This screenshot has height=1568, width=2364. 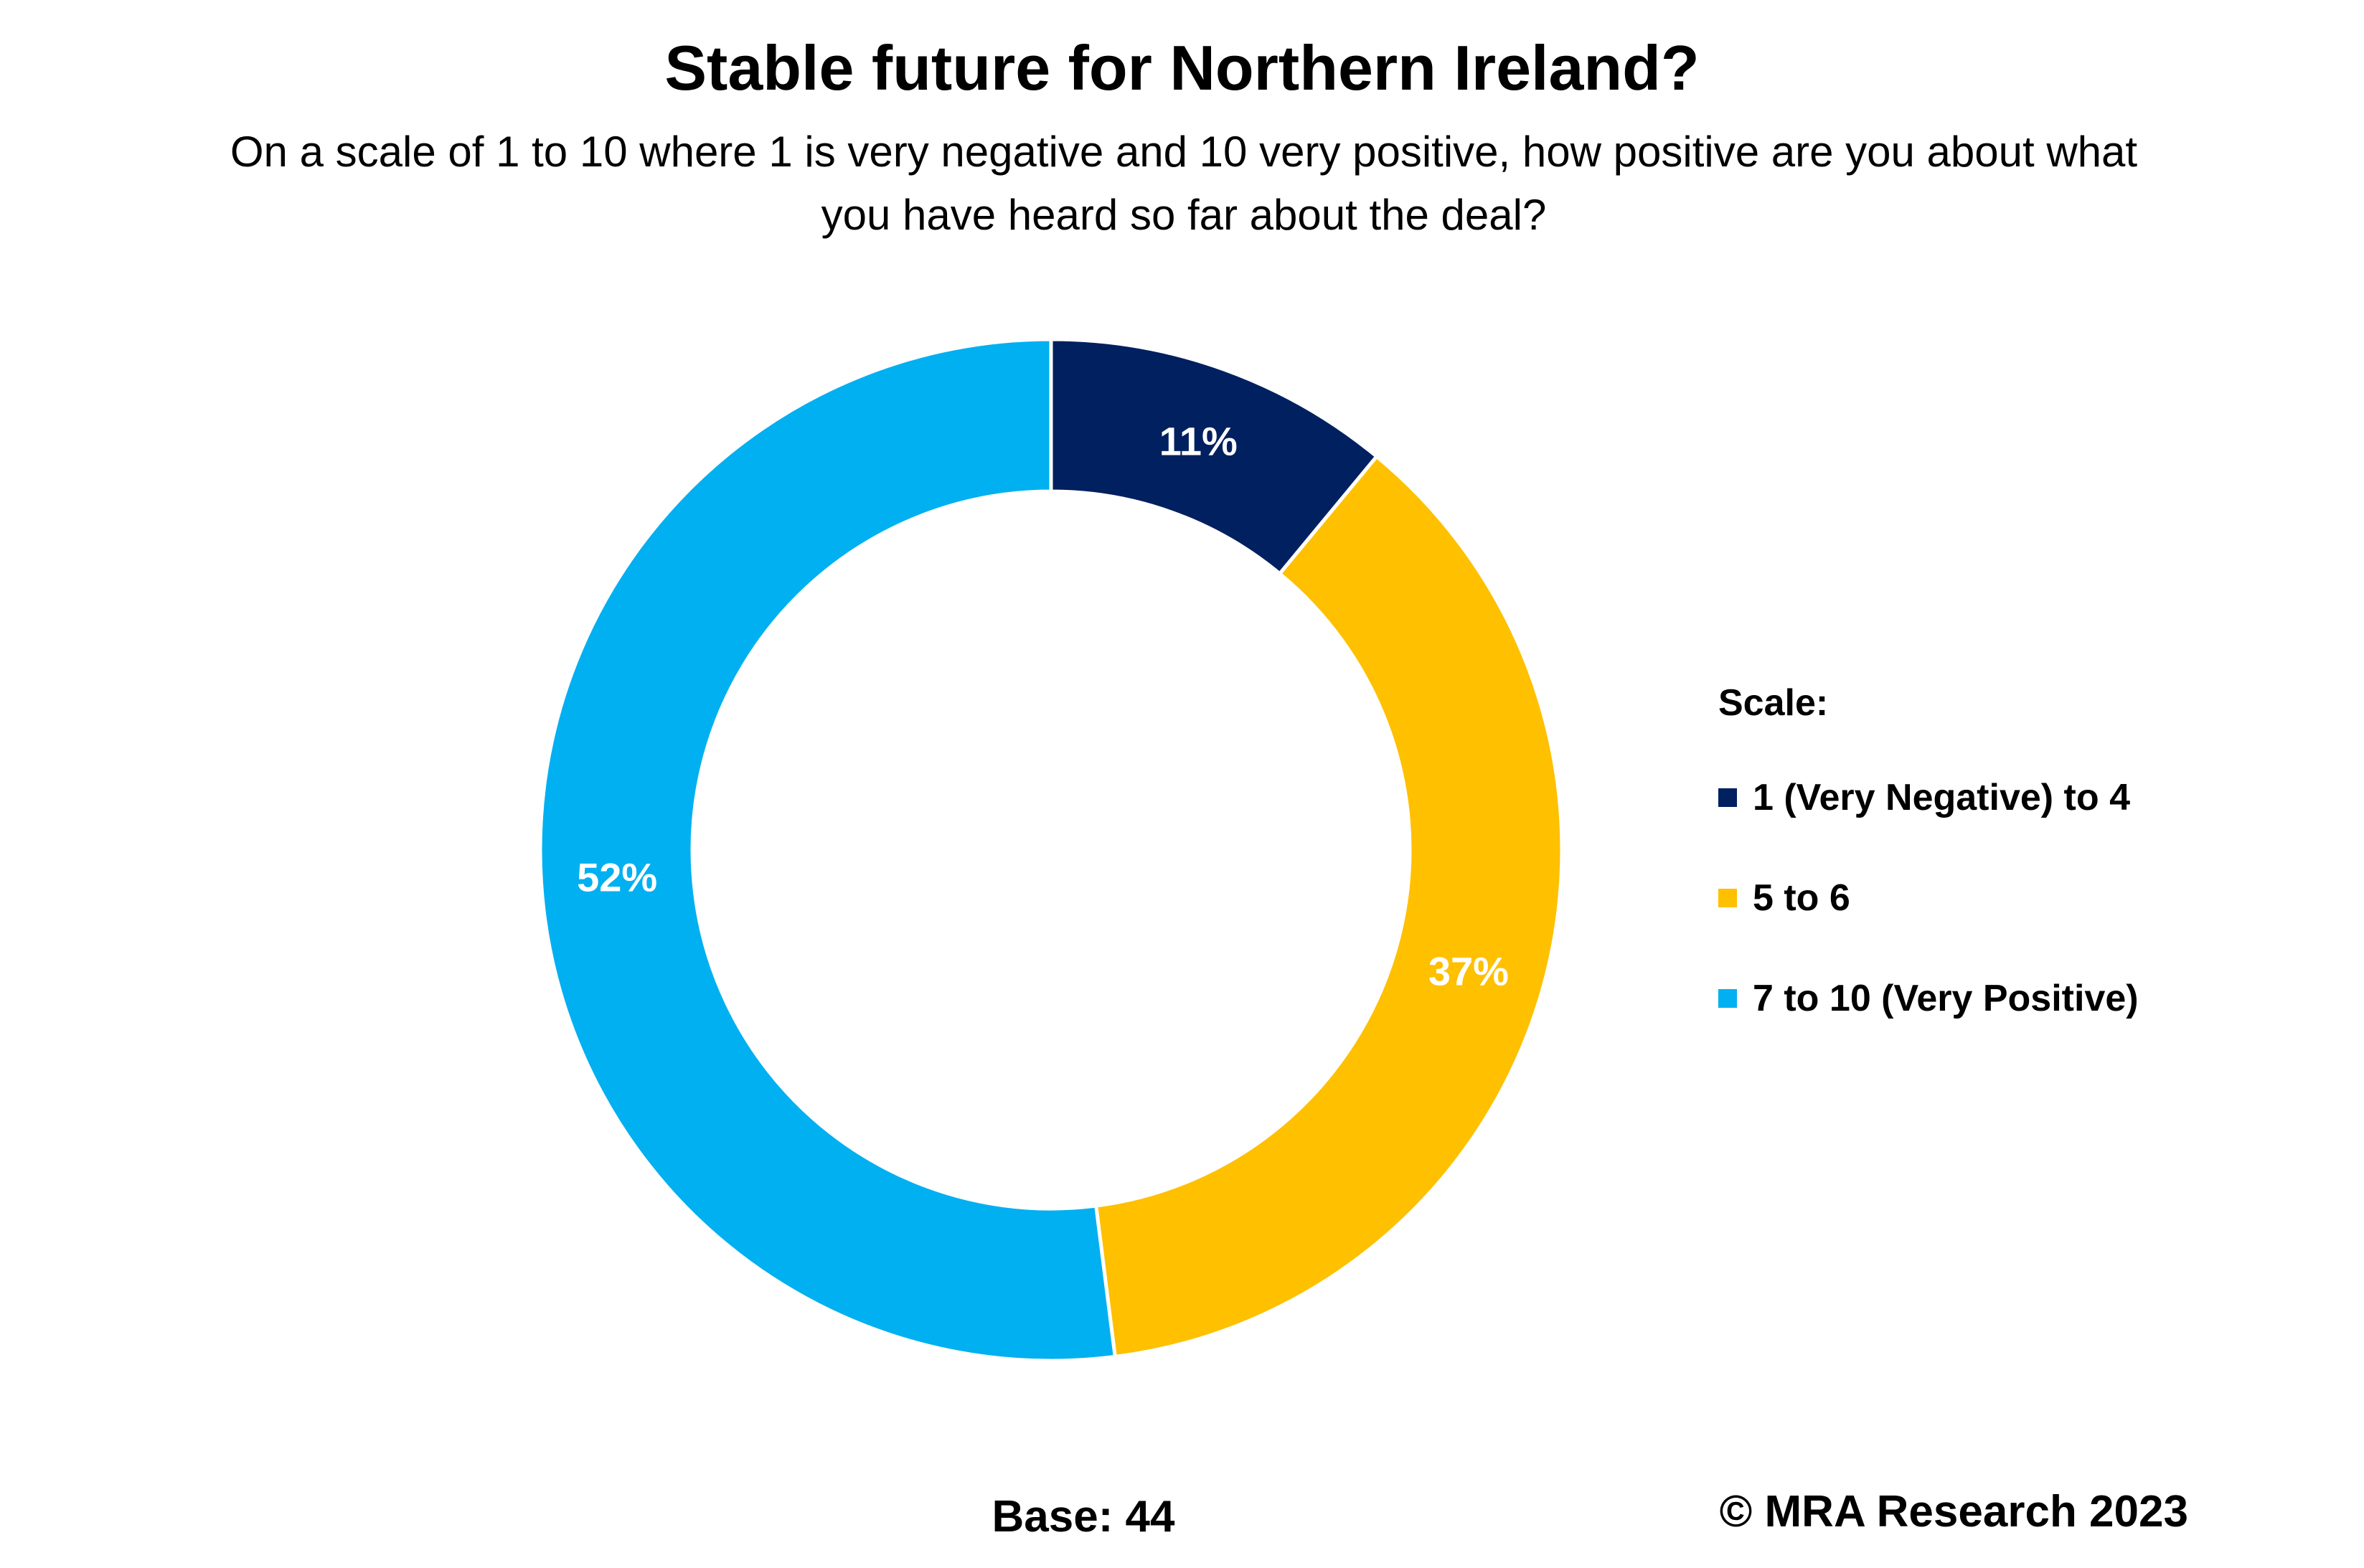 What do you see at coordinates (1468, 972) in the screenshot?
I see `slice-data-label-2: 37%` at bounding box center [1468, 972].